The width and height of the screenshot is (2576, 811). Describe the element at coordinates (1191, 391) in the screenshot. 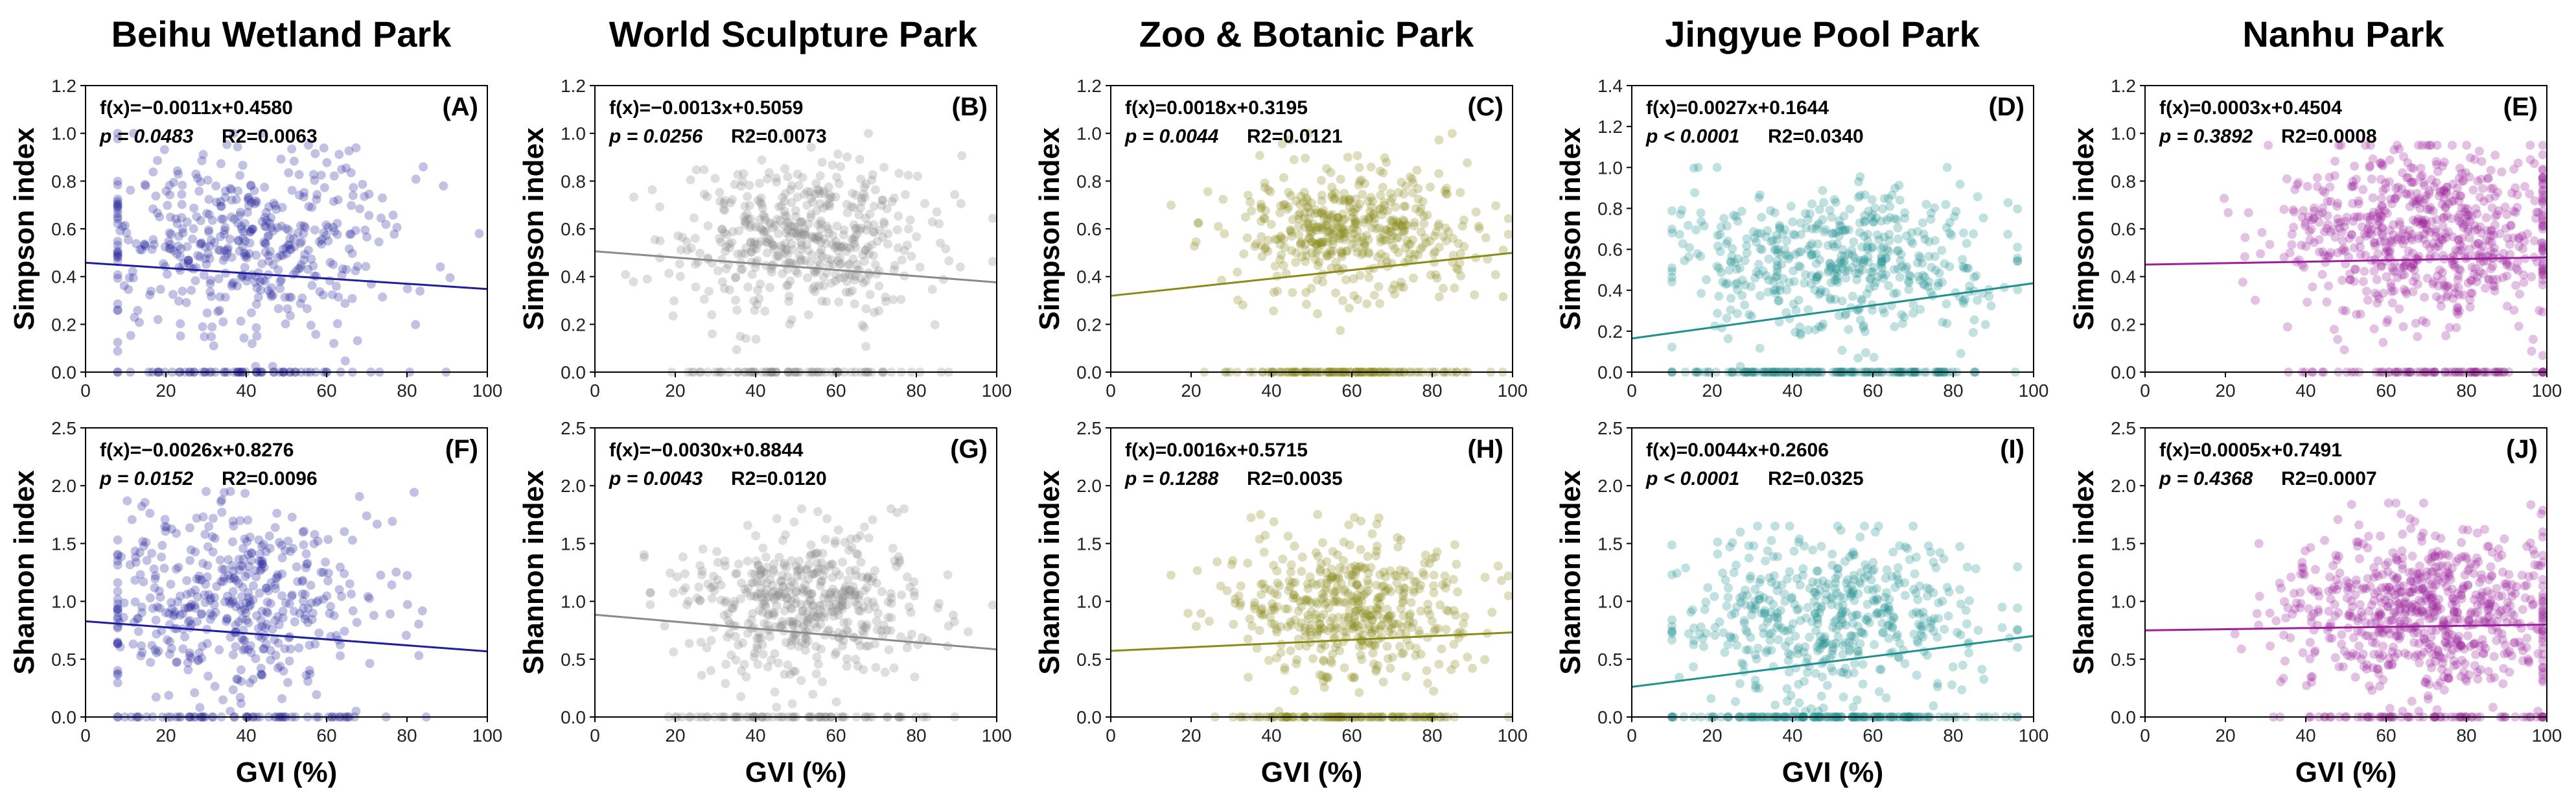

I see `x-tick-label: 20` at that location.